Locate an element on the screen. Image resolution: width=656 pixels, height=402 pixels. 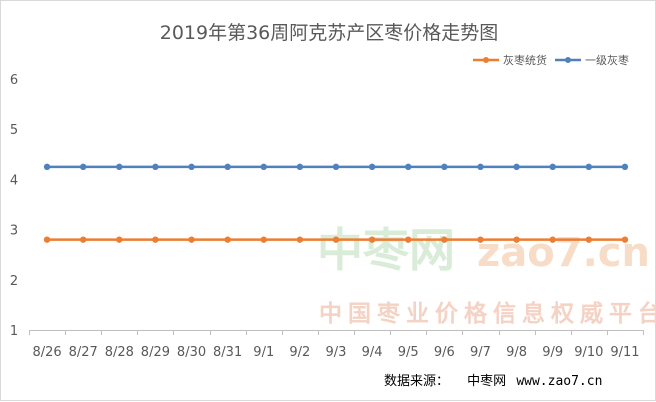
x-tick-label: 9/3 is located at coordinates (336, 352).